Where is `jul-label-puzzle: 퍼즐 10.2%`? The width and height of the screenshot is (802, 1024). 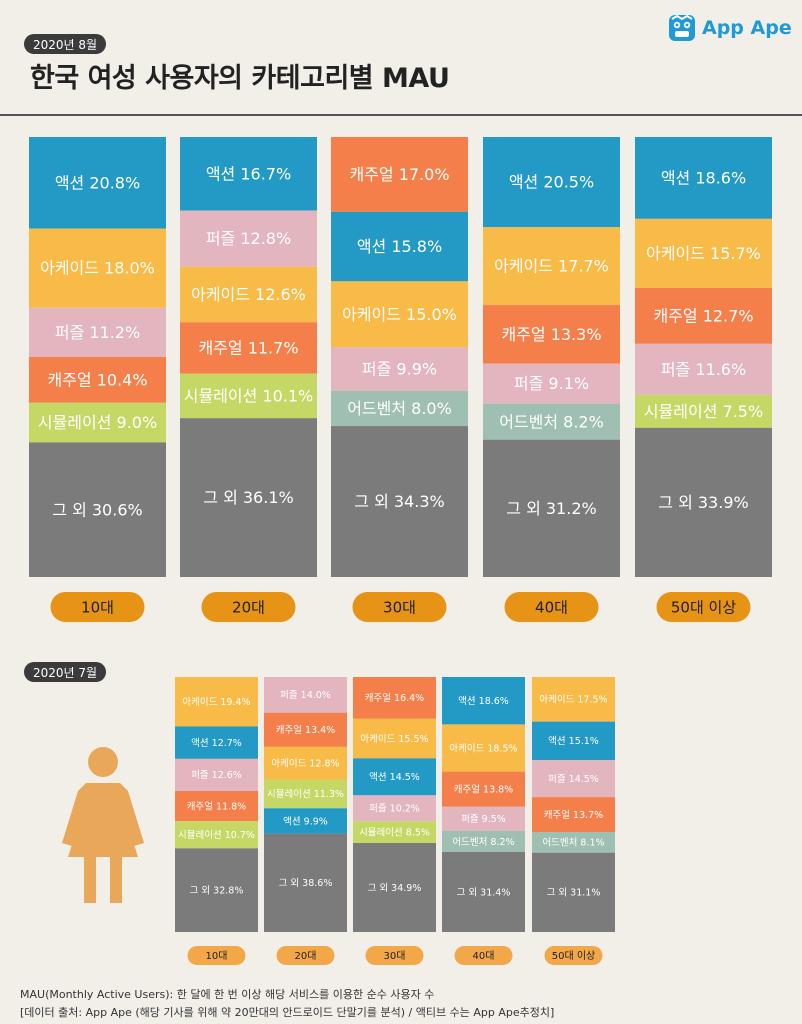 jul-label-puzzle: 퍼즐 10.2% is located at coordinates (394, 809).